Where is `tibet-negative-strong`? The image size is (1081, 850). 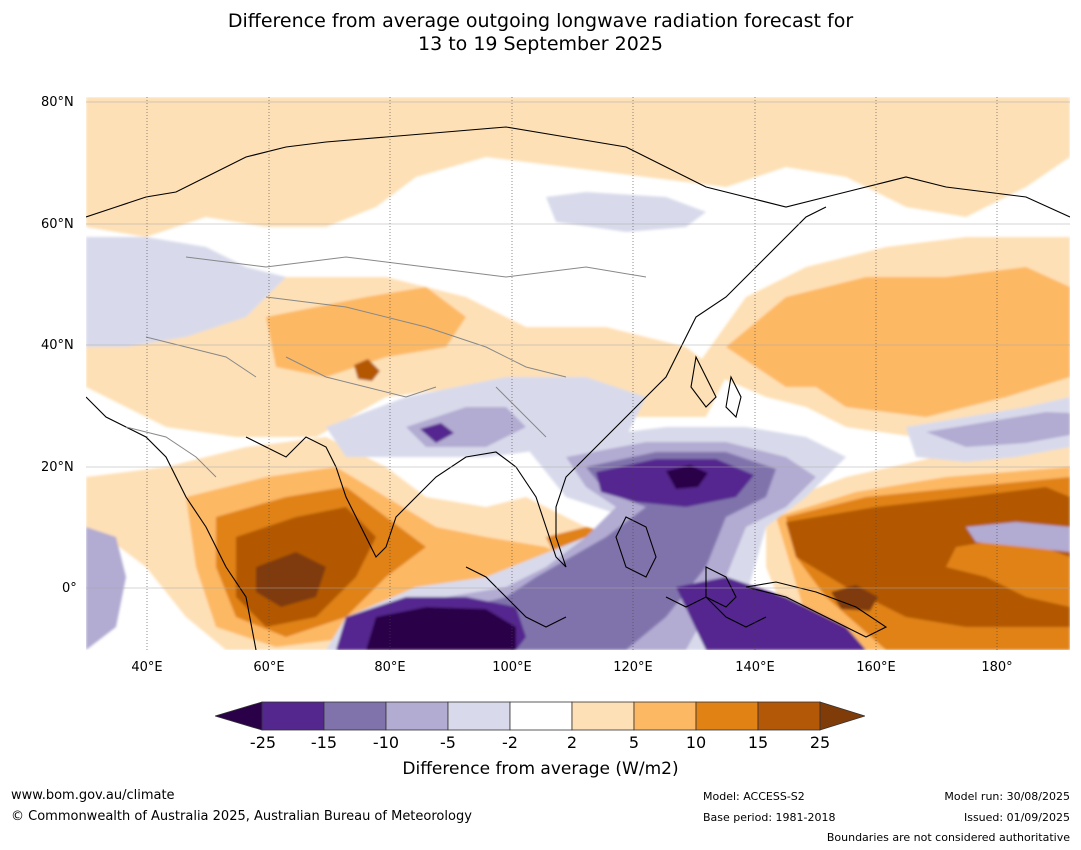 tibet-negative-strong is located at coordinates (437, 433).